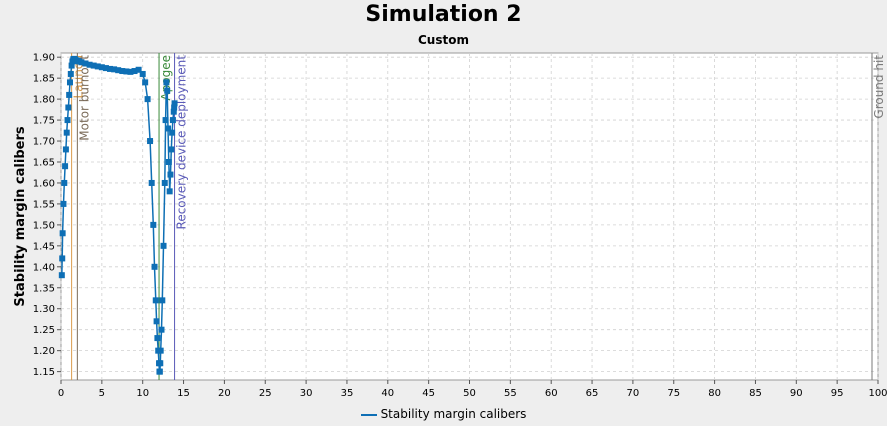 The height and width of the screenshot is (426, 887). What do you see at coordinates (44, 100) in the screenshot?
I see `y-tick-label: 1.80` at bounding box center [44, 100].